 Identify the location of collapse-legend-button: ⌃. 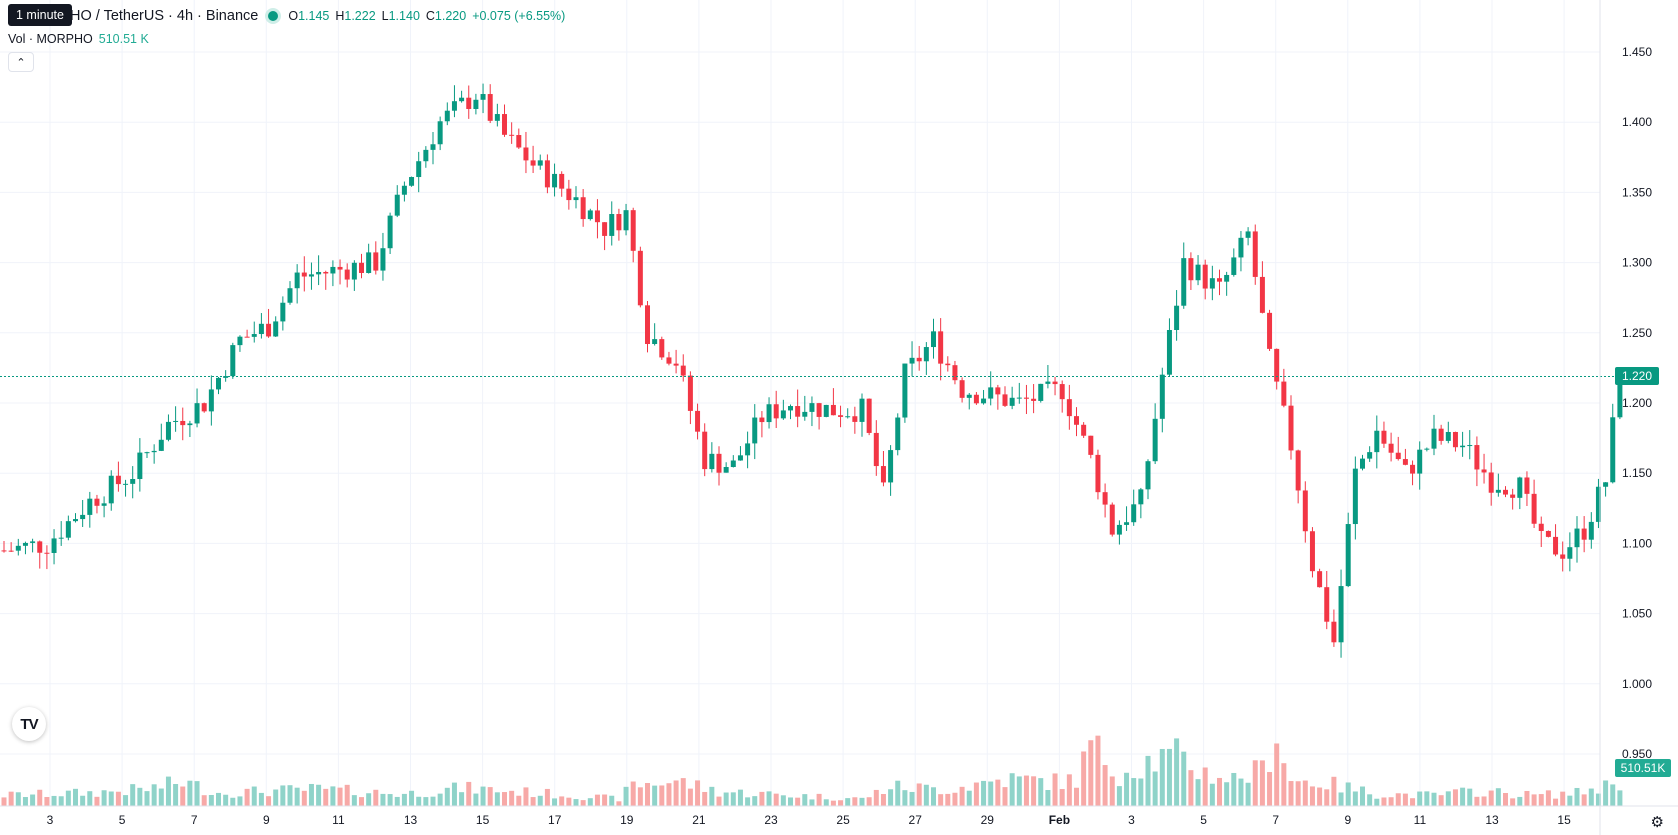
(21, 62).